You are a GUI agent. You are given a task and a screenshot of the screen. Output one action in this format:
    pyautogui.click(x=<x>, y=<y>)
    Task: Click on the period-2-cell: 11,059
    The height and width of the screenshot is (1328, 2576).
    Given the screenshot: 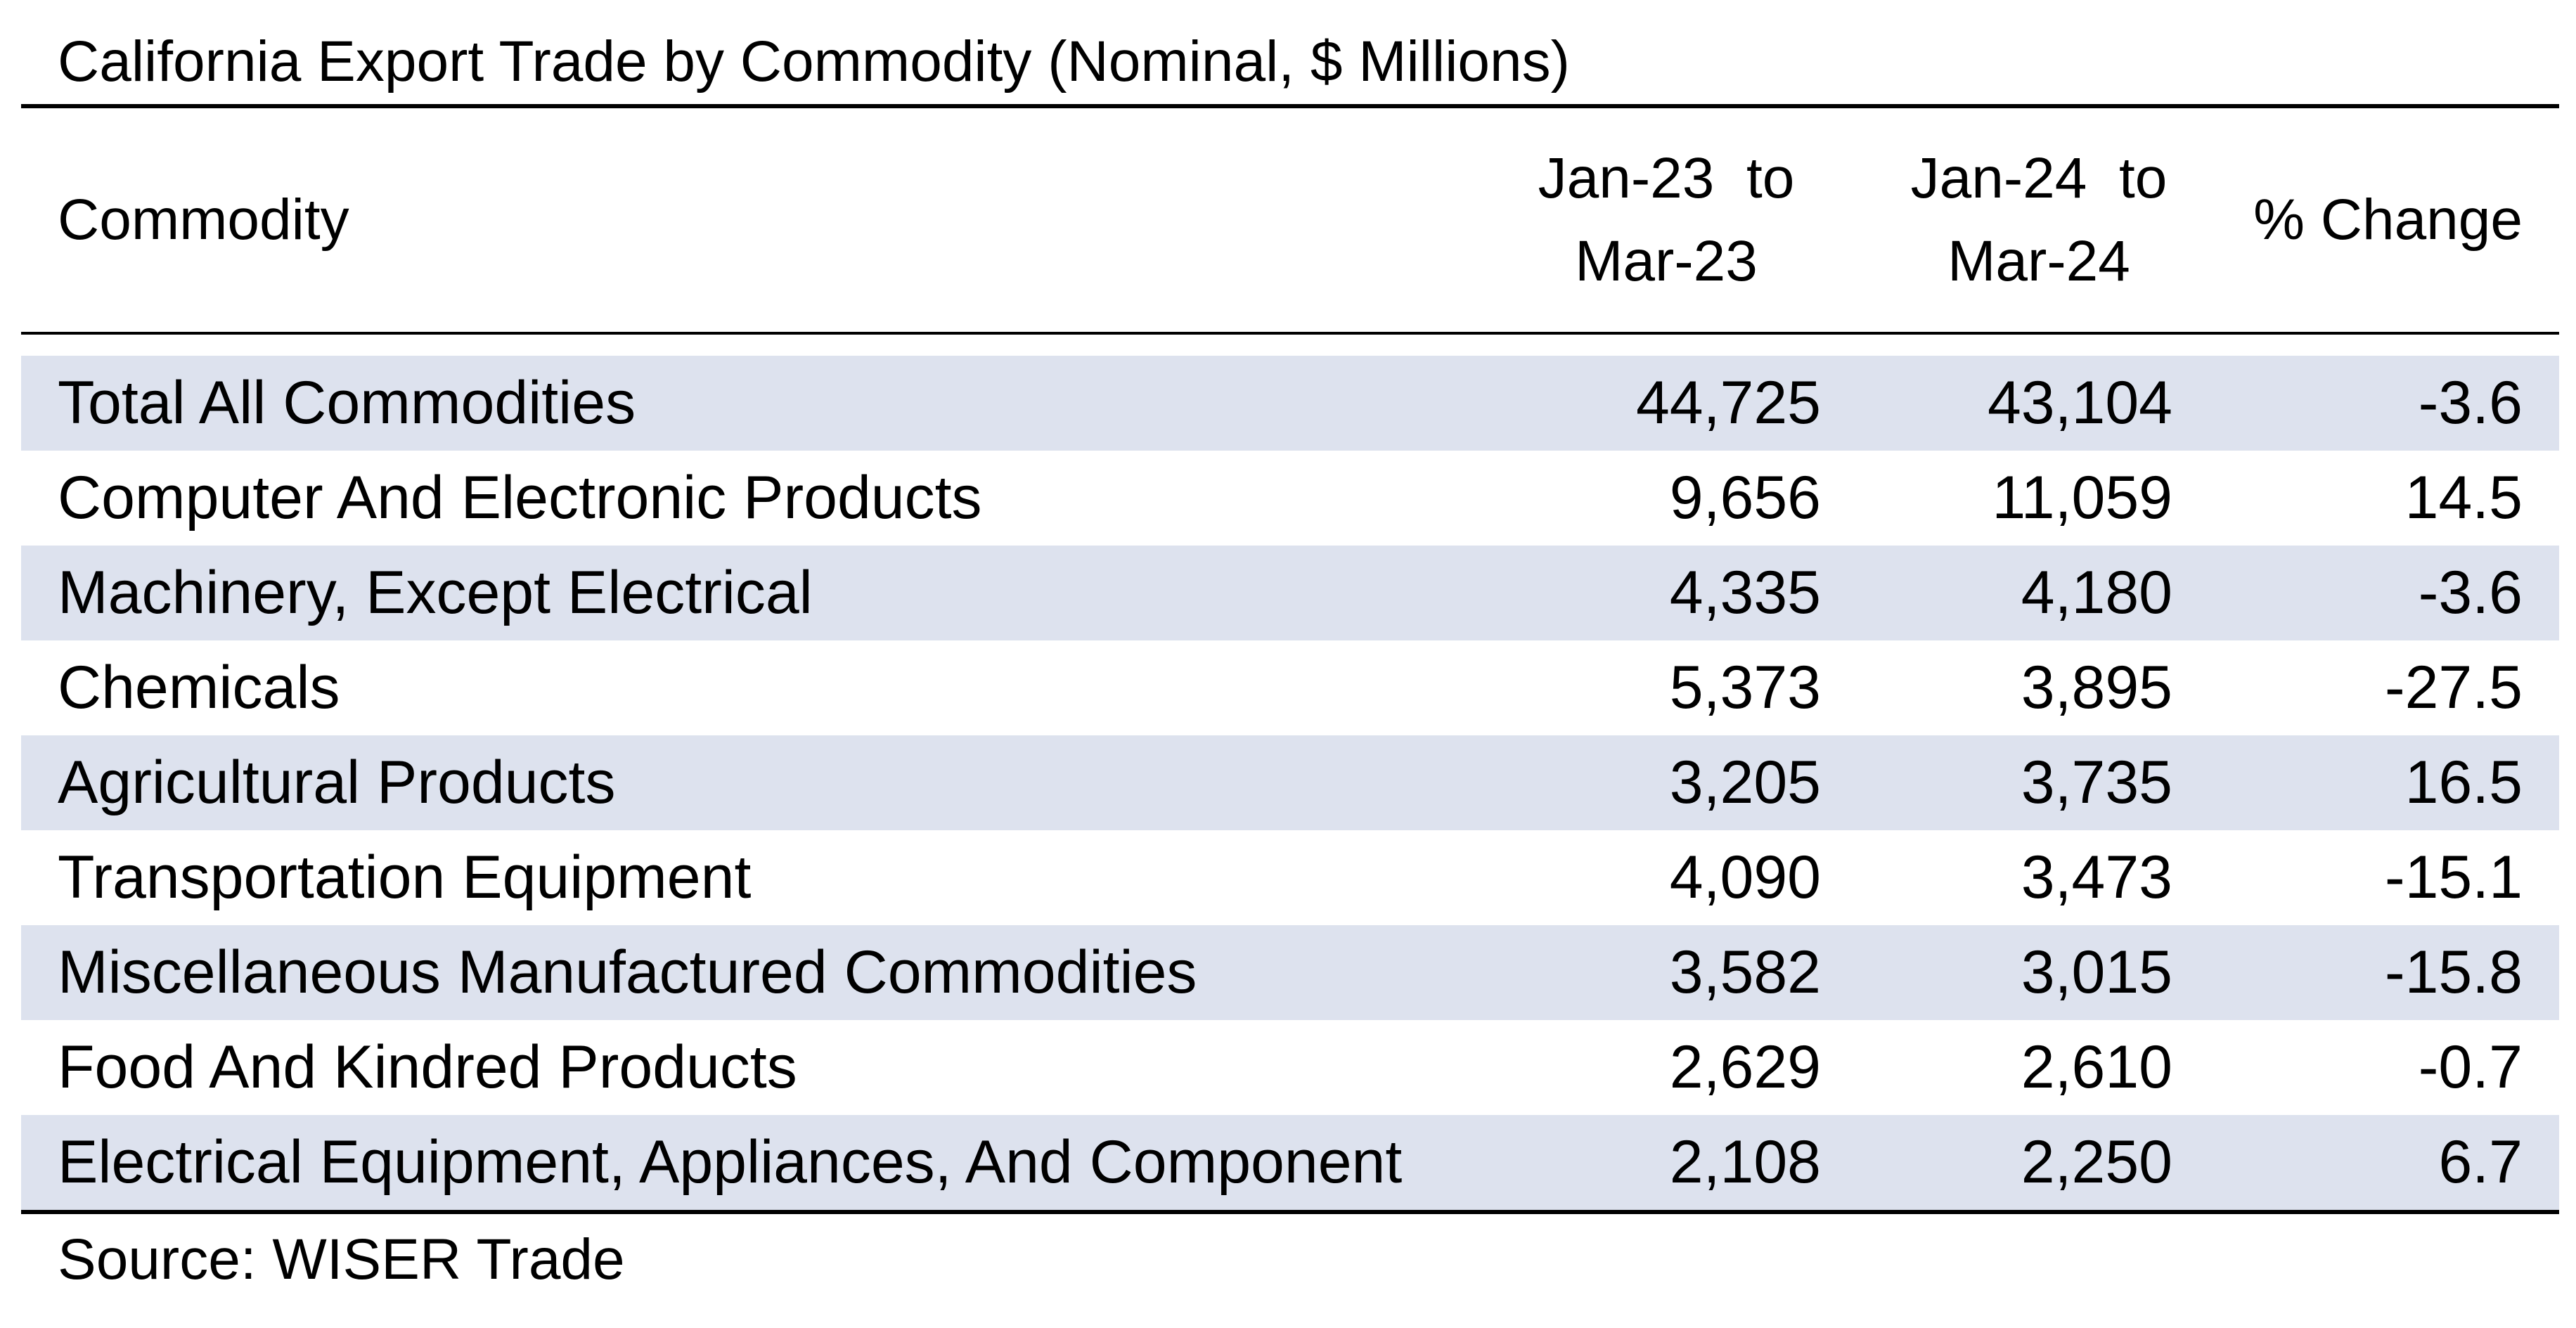 What is the action you would take?
    pyautogui.click(x=2082, y=497)
    